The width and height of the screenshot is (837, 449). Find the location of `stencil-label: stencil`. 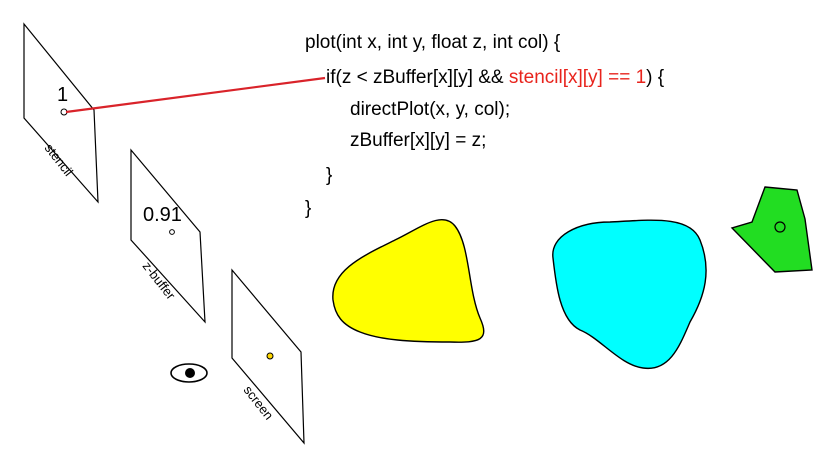

stencil-label: stencil is located at coordinates (59, 160).